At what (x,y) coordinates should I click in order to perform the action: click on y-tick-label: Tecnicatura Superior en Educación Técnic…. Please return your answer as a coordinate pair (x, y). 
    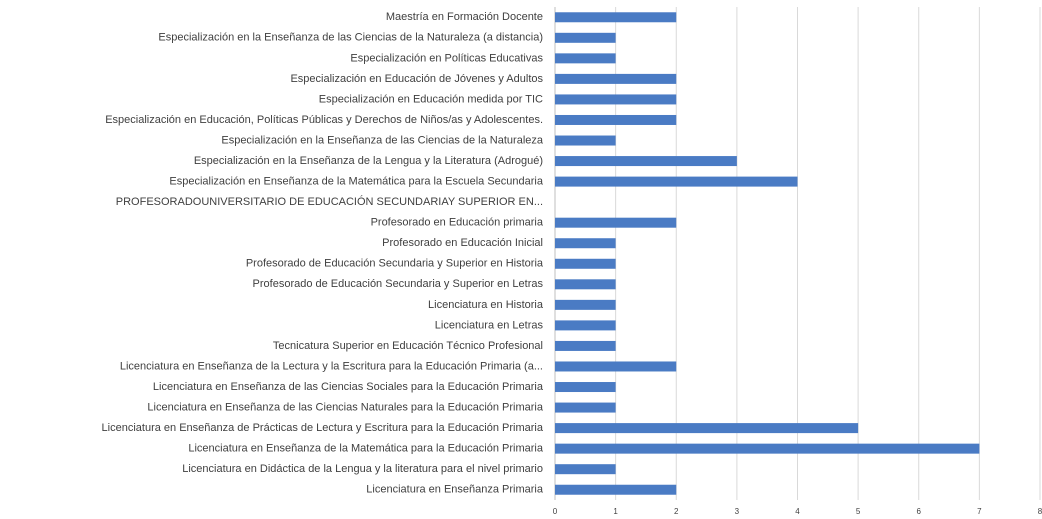
    Looking at the image, I should click on (408, 346).